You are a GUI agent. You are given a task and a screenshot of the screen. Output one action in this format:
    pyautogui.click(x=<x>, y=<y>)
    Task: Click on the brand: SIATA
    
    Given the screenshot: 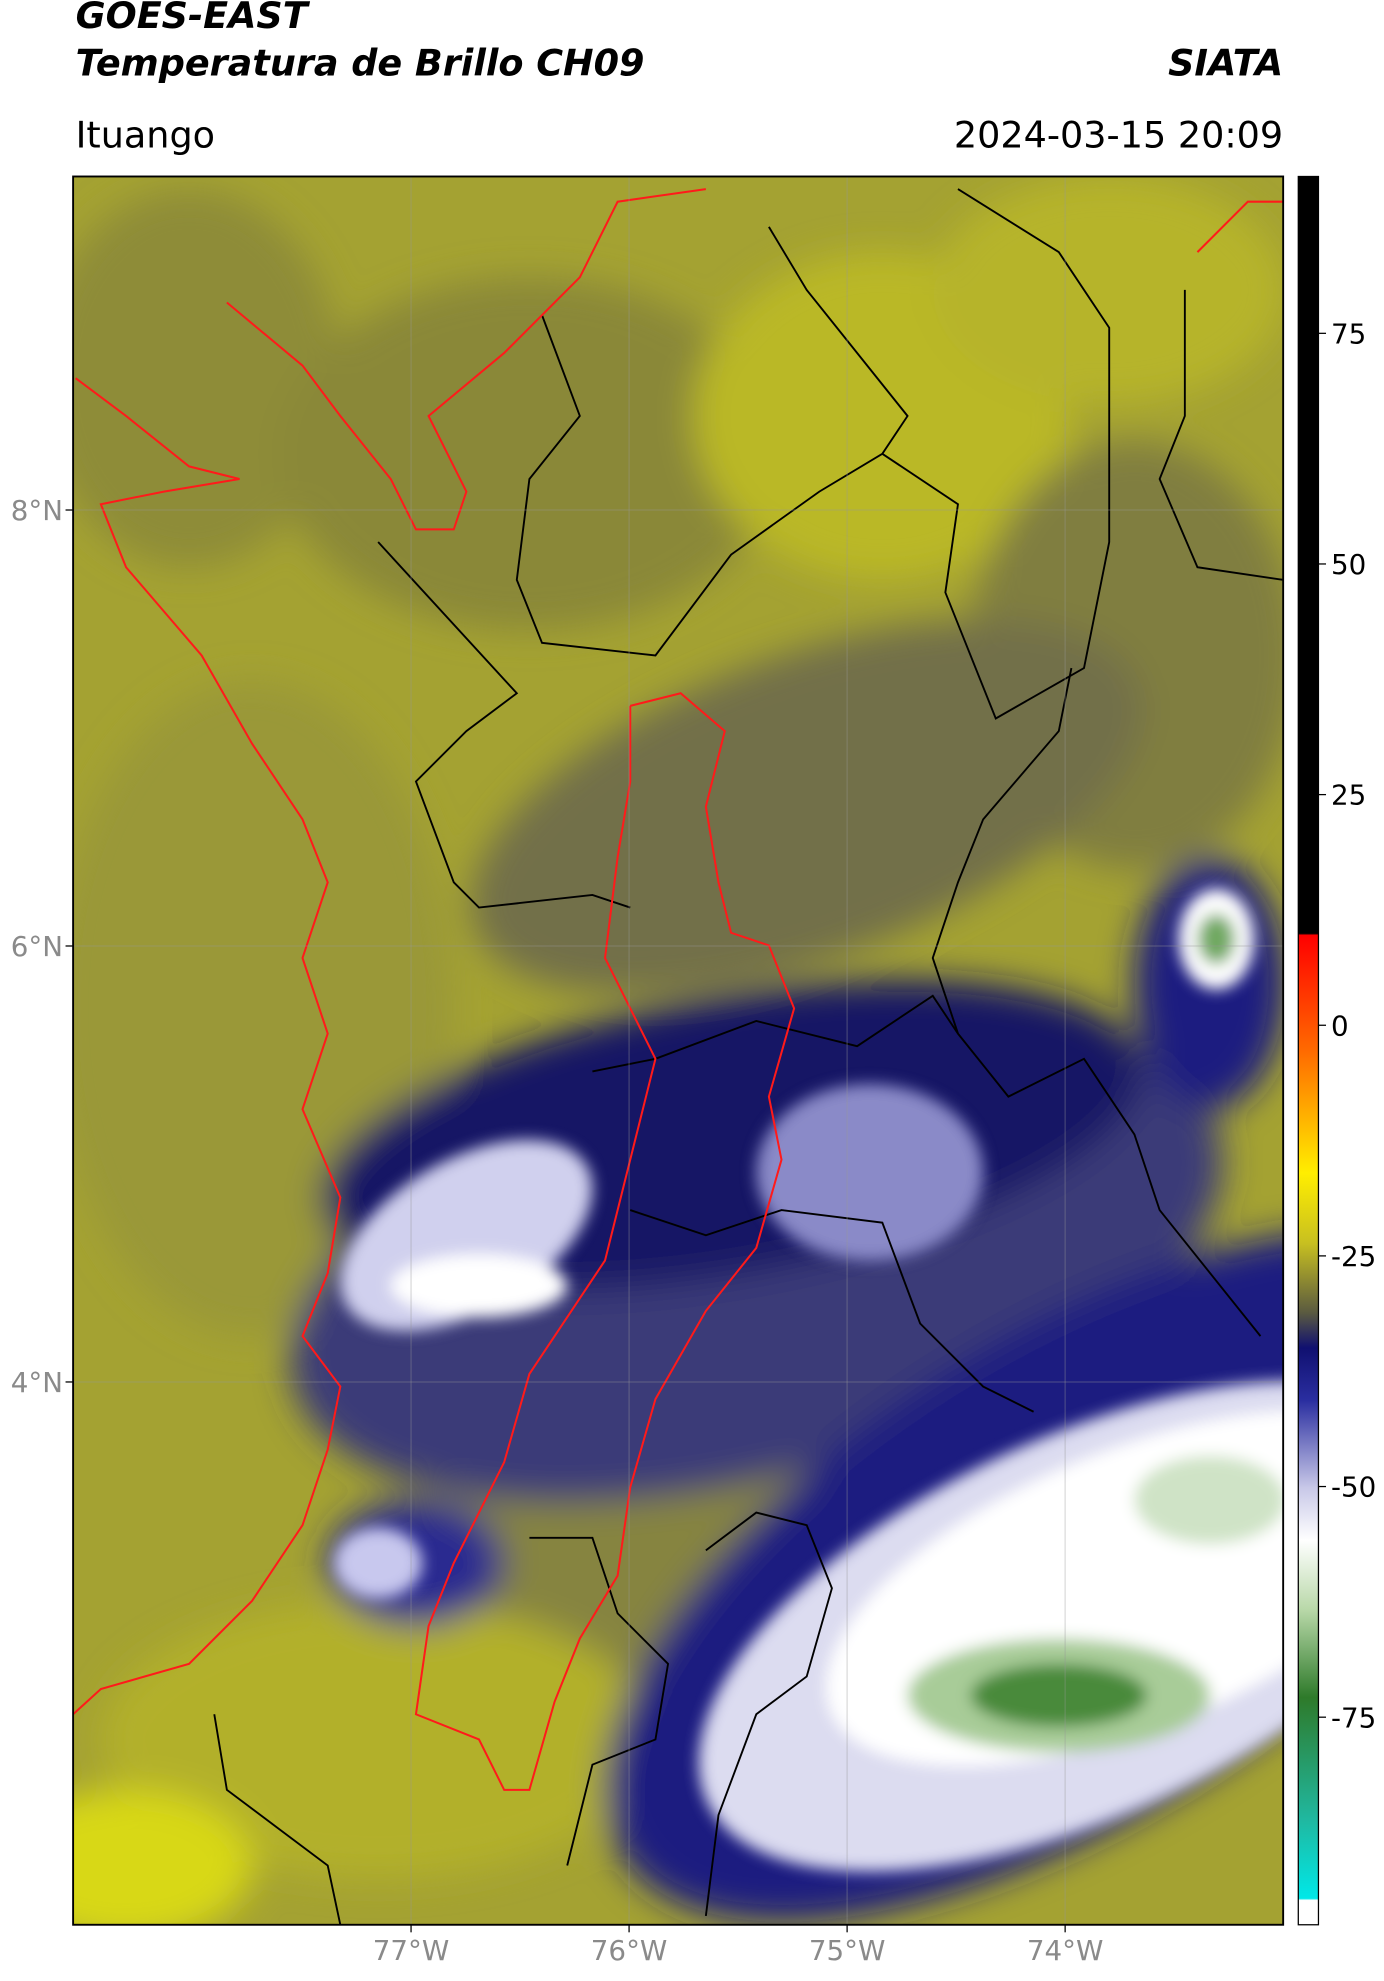 What is the action you would take?
    pyautogui.click(x=1225, y=63)
    